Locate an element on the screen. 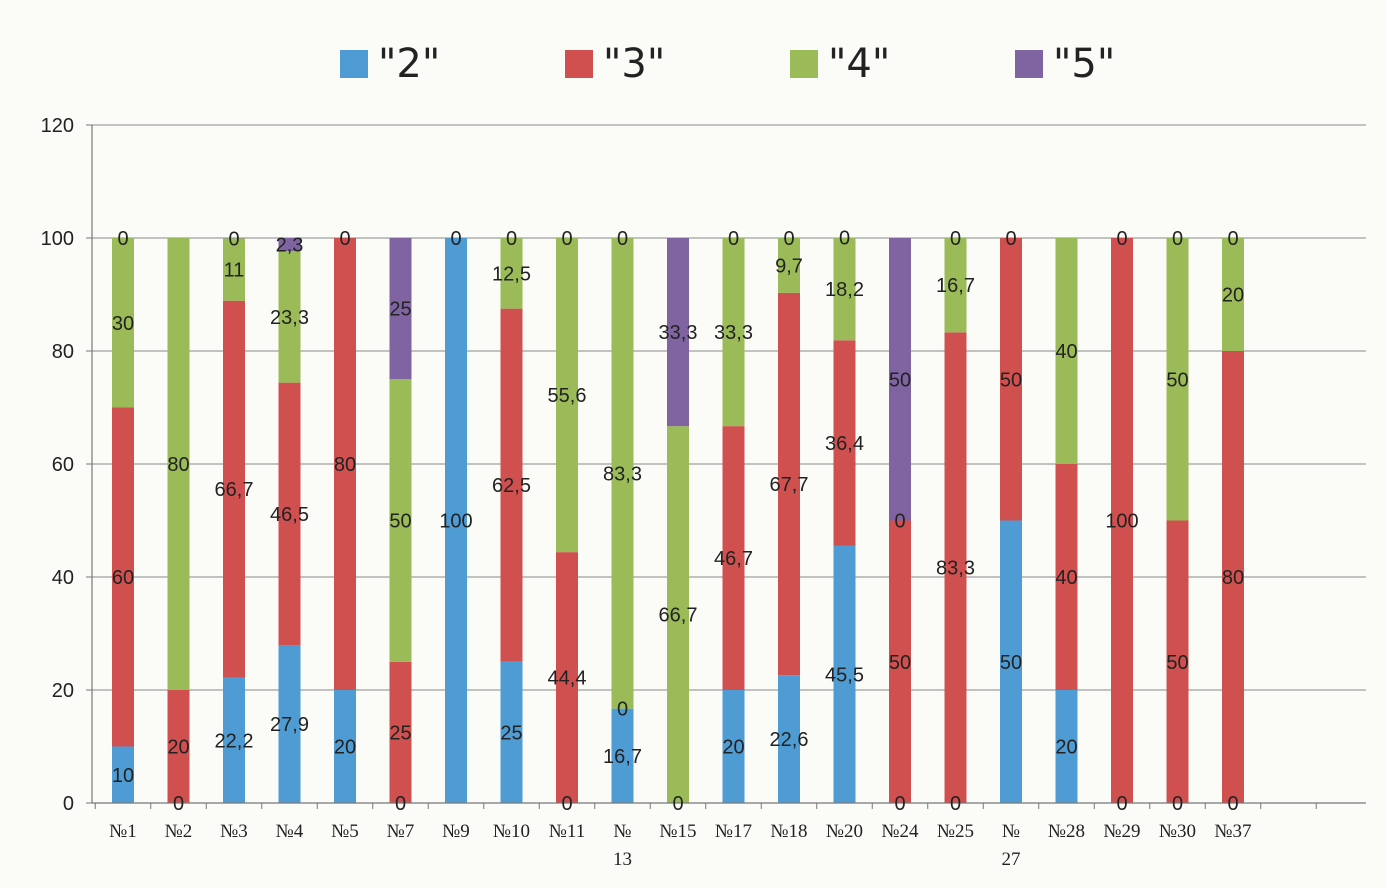 The image size is (1386, 888). bar-segment-series2-№2 is located at coordinates (178, 746).